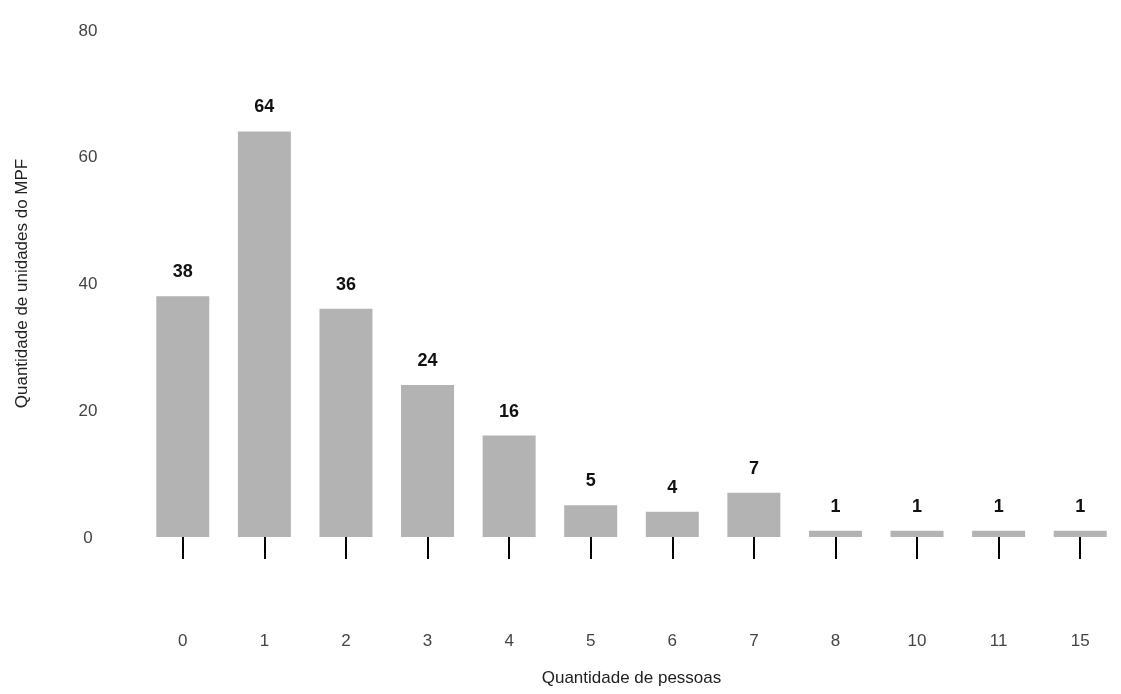 Image resolution: width=1121 pixels, height=694 pixels. I want to click on data-label: 16, so click(509, 410).